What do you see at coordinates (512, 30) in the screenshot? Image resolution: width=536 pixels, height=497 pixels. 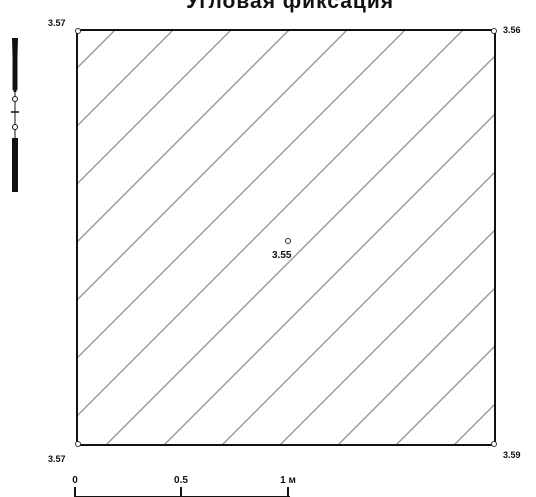 I see `corner-label-top-right: 3.56` at bounding box center [512, 30].